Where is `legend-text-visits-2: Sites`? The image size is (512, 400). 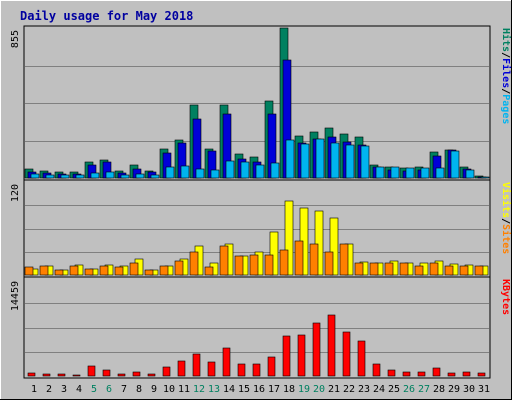
legend-text-visits-2: Sites is located at coordinates (506, 239).